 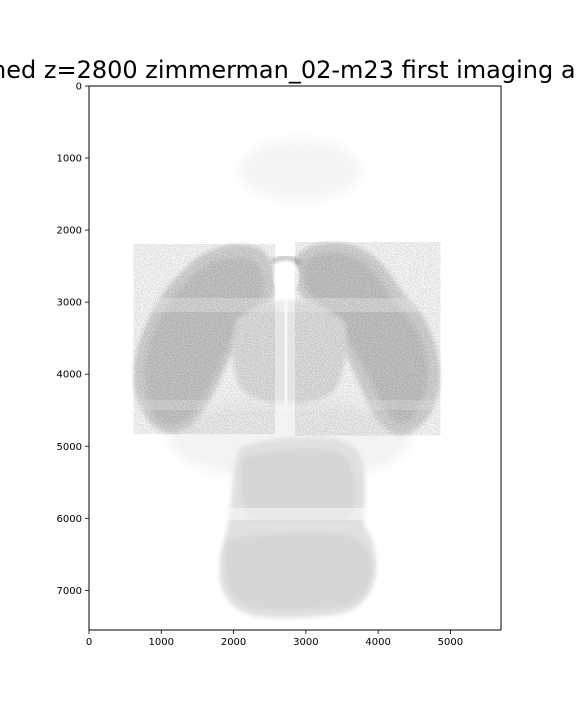 I want to click on x-tick-label: 5000, so click(x=450, y=642).